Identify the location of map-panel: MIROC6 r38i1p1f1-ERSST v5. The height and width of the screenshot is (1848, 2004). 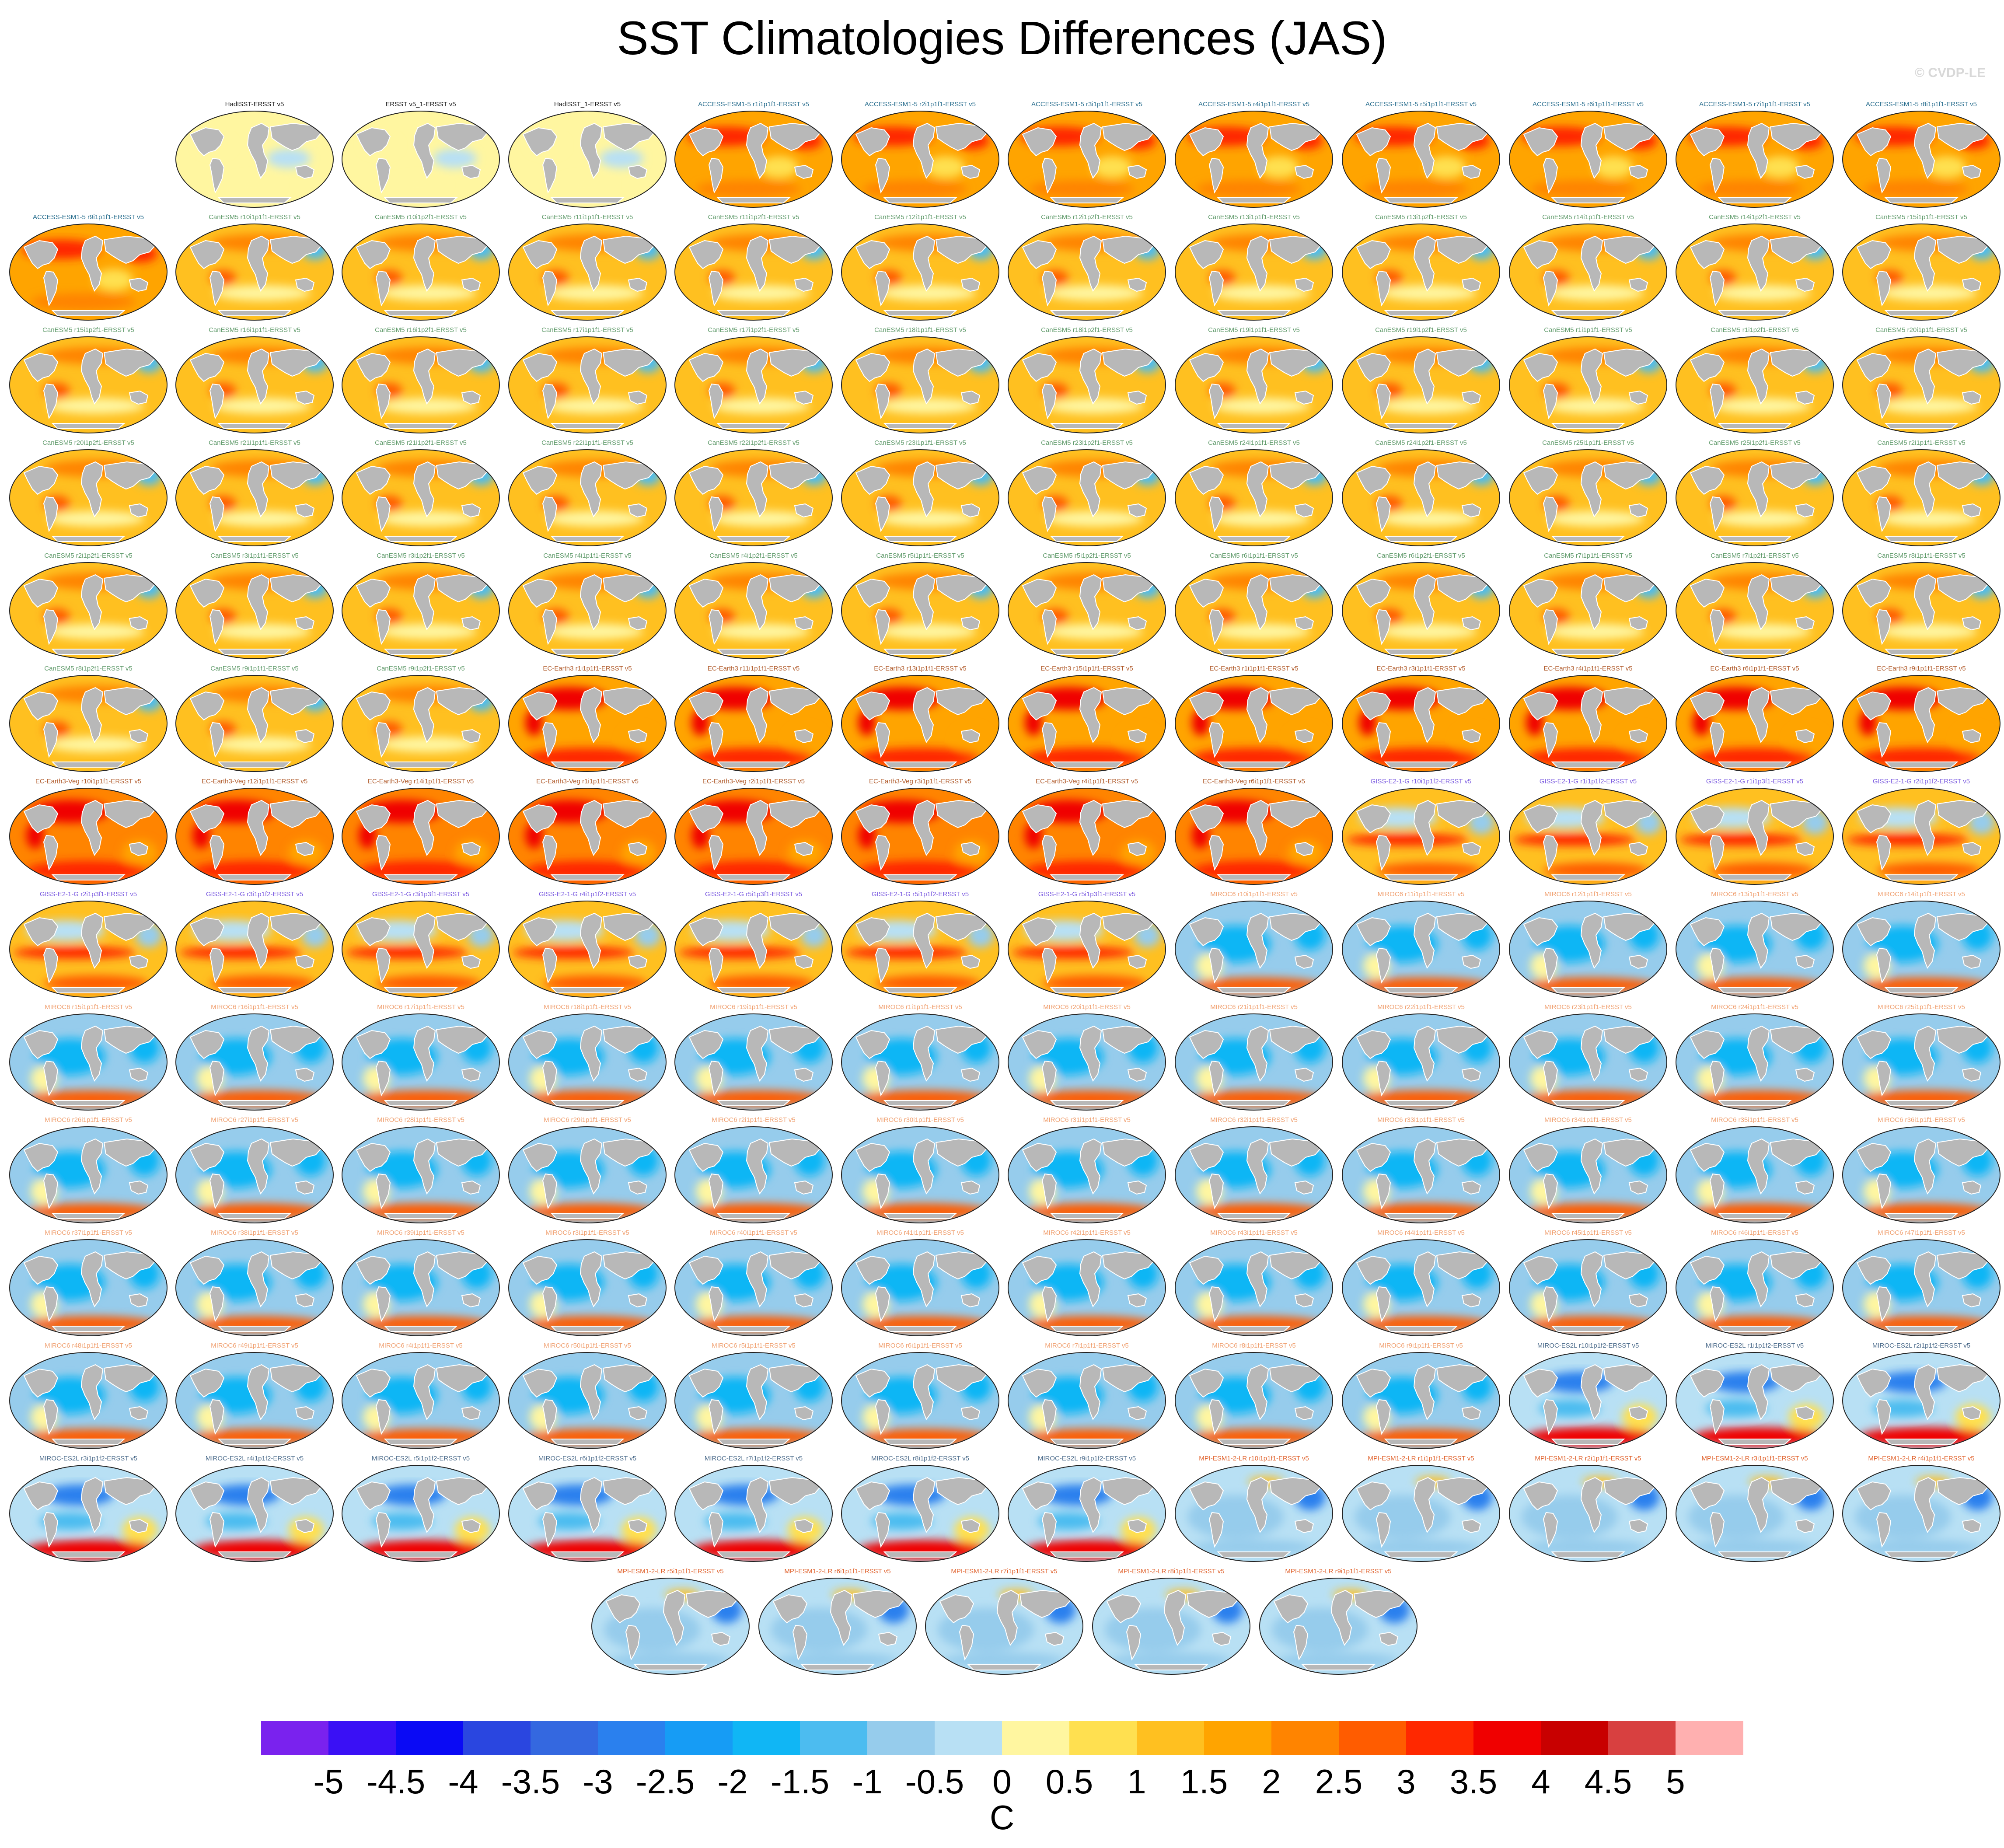
(254, 1283).